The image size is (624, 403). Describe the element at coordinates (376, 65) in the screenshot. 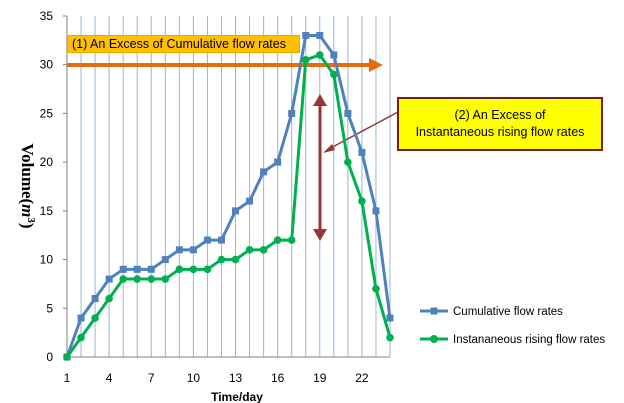

I see `cumulative-excess-arrowhead` at that location.